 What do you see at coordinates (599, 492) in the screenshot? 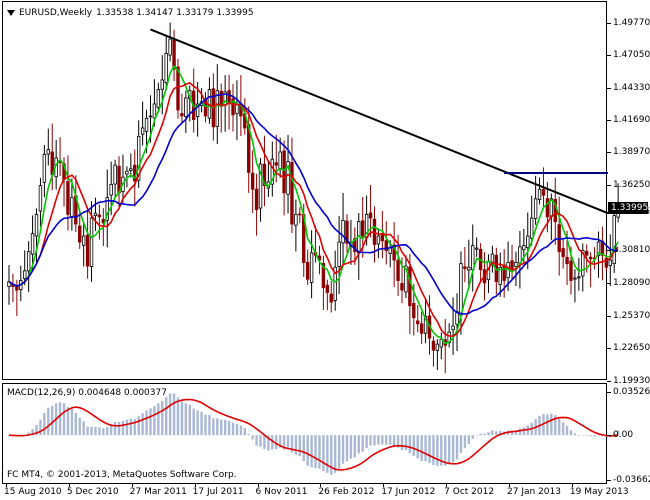
I see `time-axis-label: 19 May 2013` at bounding box center [599, 492].